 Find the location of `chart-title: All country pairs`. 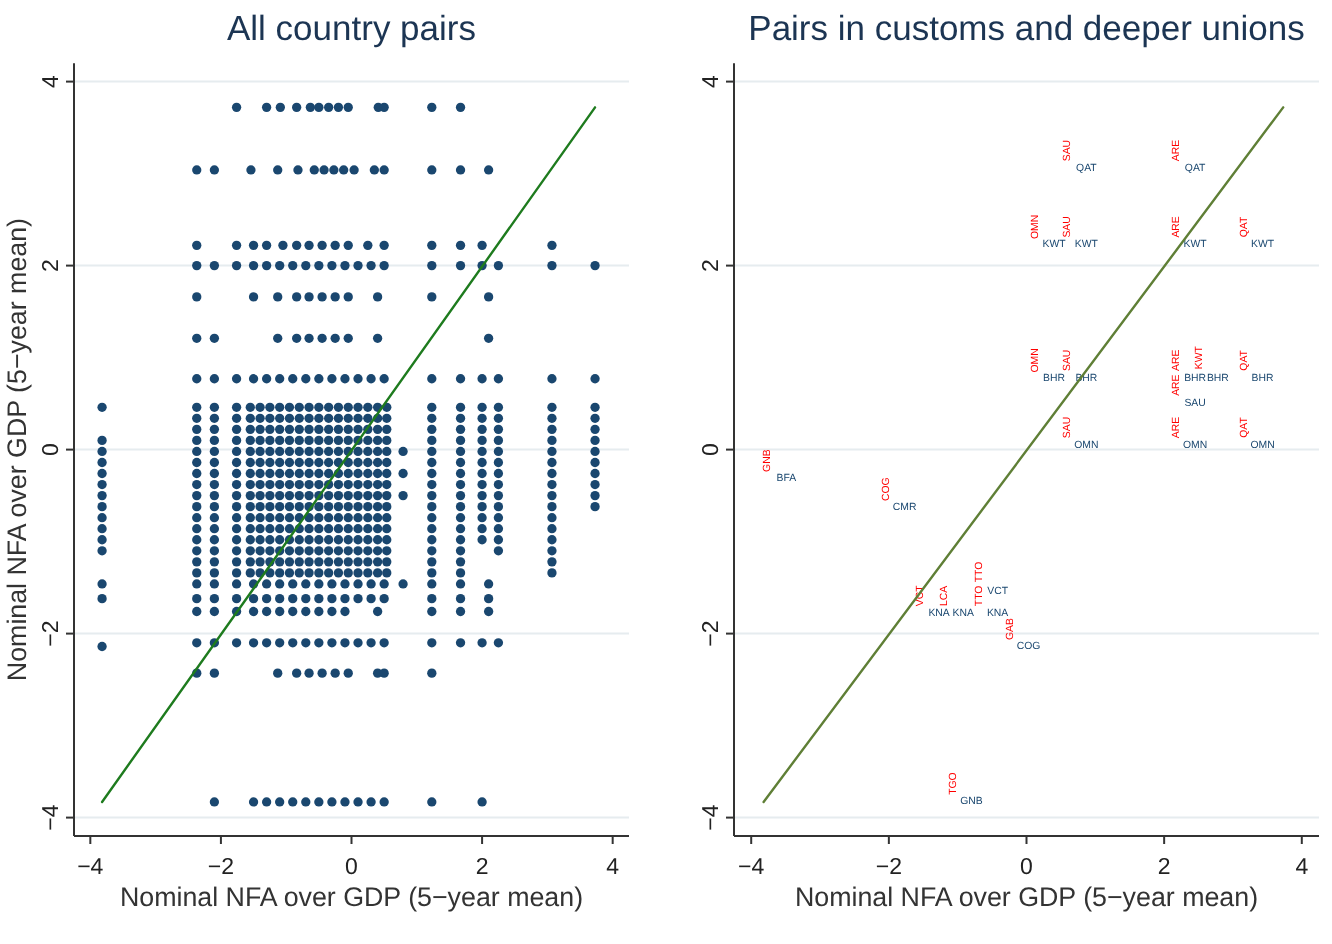

chart-title: All country pairs is located at coordinates (352, 28).